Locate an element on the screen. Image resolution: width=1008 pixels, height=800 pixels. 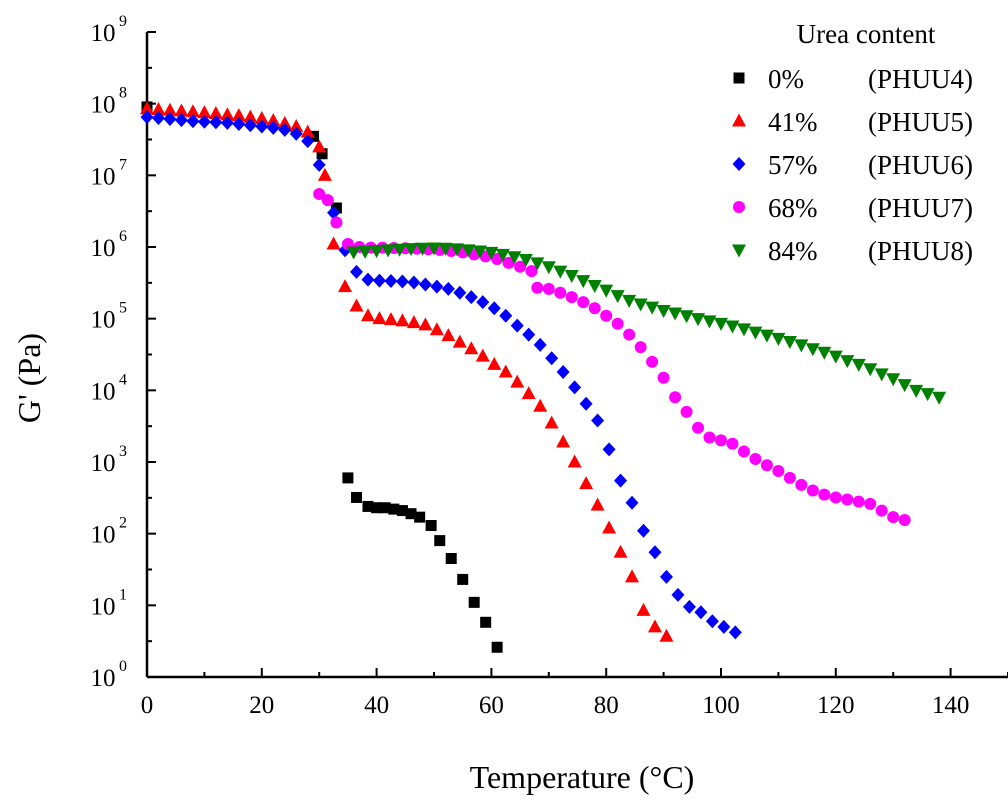
legend-entry-name: 0% is located at coordinates (786, 79).